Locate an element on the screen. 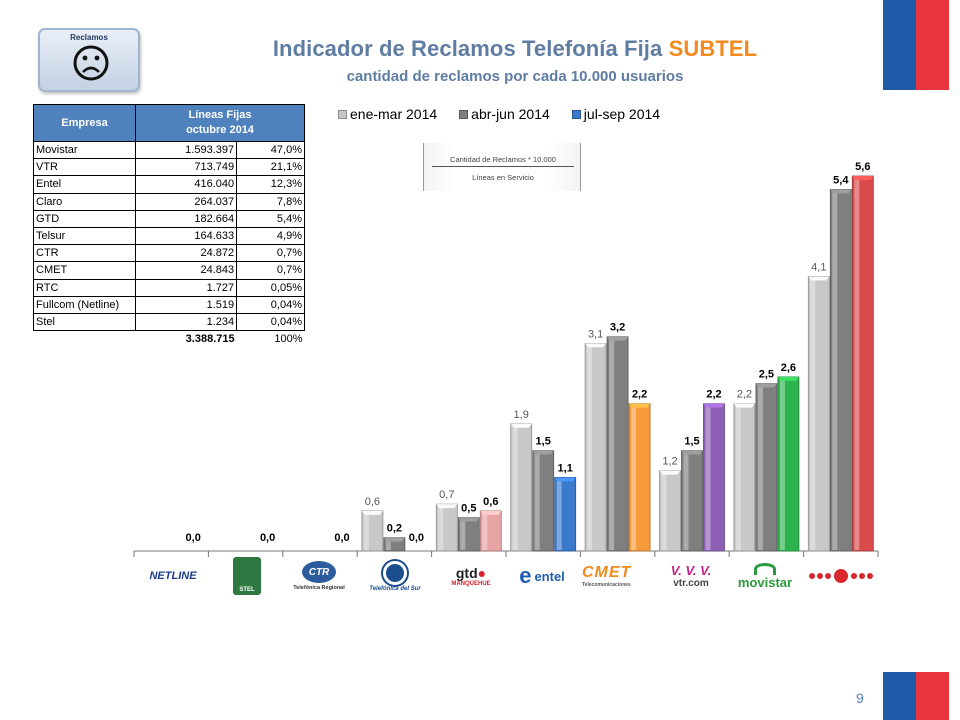 Image resolution: width=960 pixels, height=720 pixels. logo-gtd-sub: MANQUEHUE is located at coordinates (471, 584).